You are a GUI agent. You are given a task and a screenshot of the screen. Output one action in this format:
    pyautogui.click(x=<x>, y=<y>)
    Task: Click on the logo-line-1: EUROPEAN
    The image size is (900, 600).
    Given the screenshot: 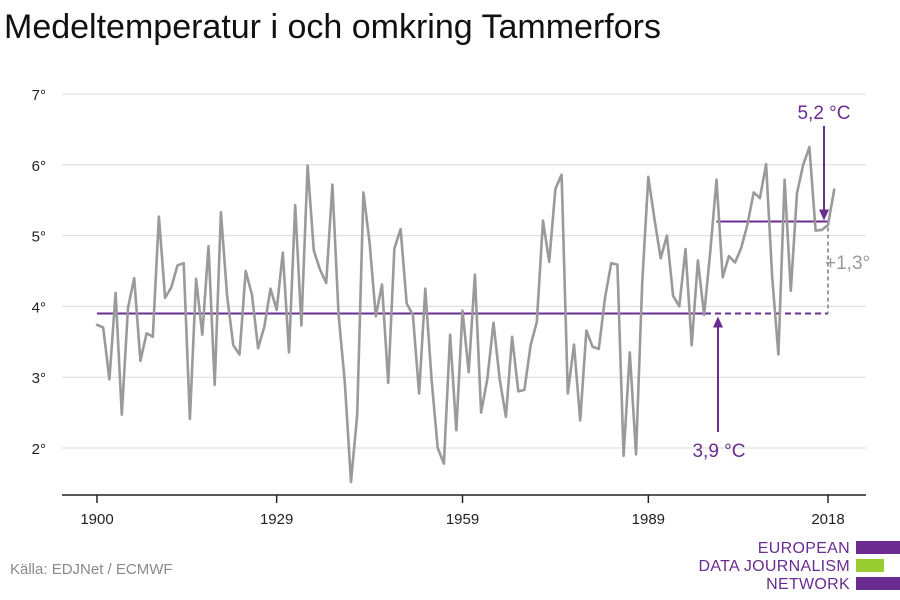 What is the action you would take?
    pyautogui.click(x=803, y=548)
    